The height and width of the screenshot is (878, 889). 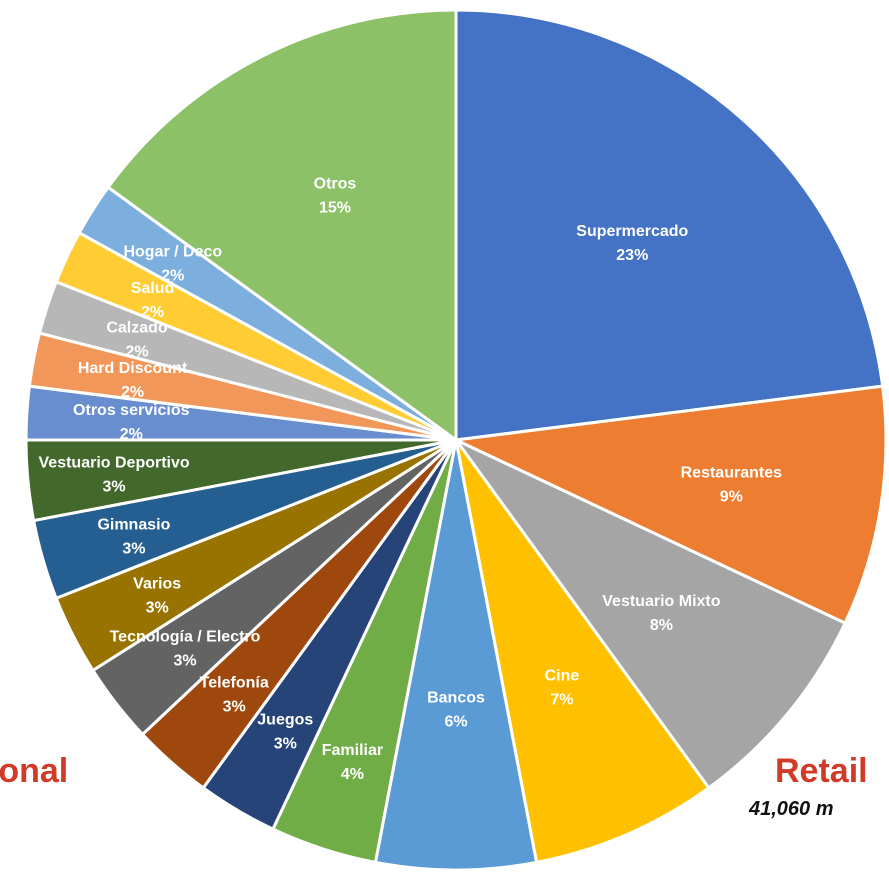 What do you see at coordinates (172, 251) in the screenshot?
I see `slice-category-label: Hogar / Deco` at bounding box center [172, 251].